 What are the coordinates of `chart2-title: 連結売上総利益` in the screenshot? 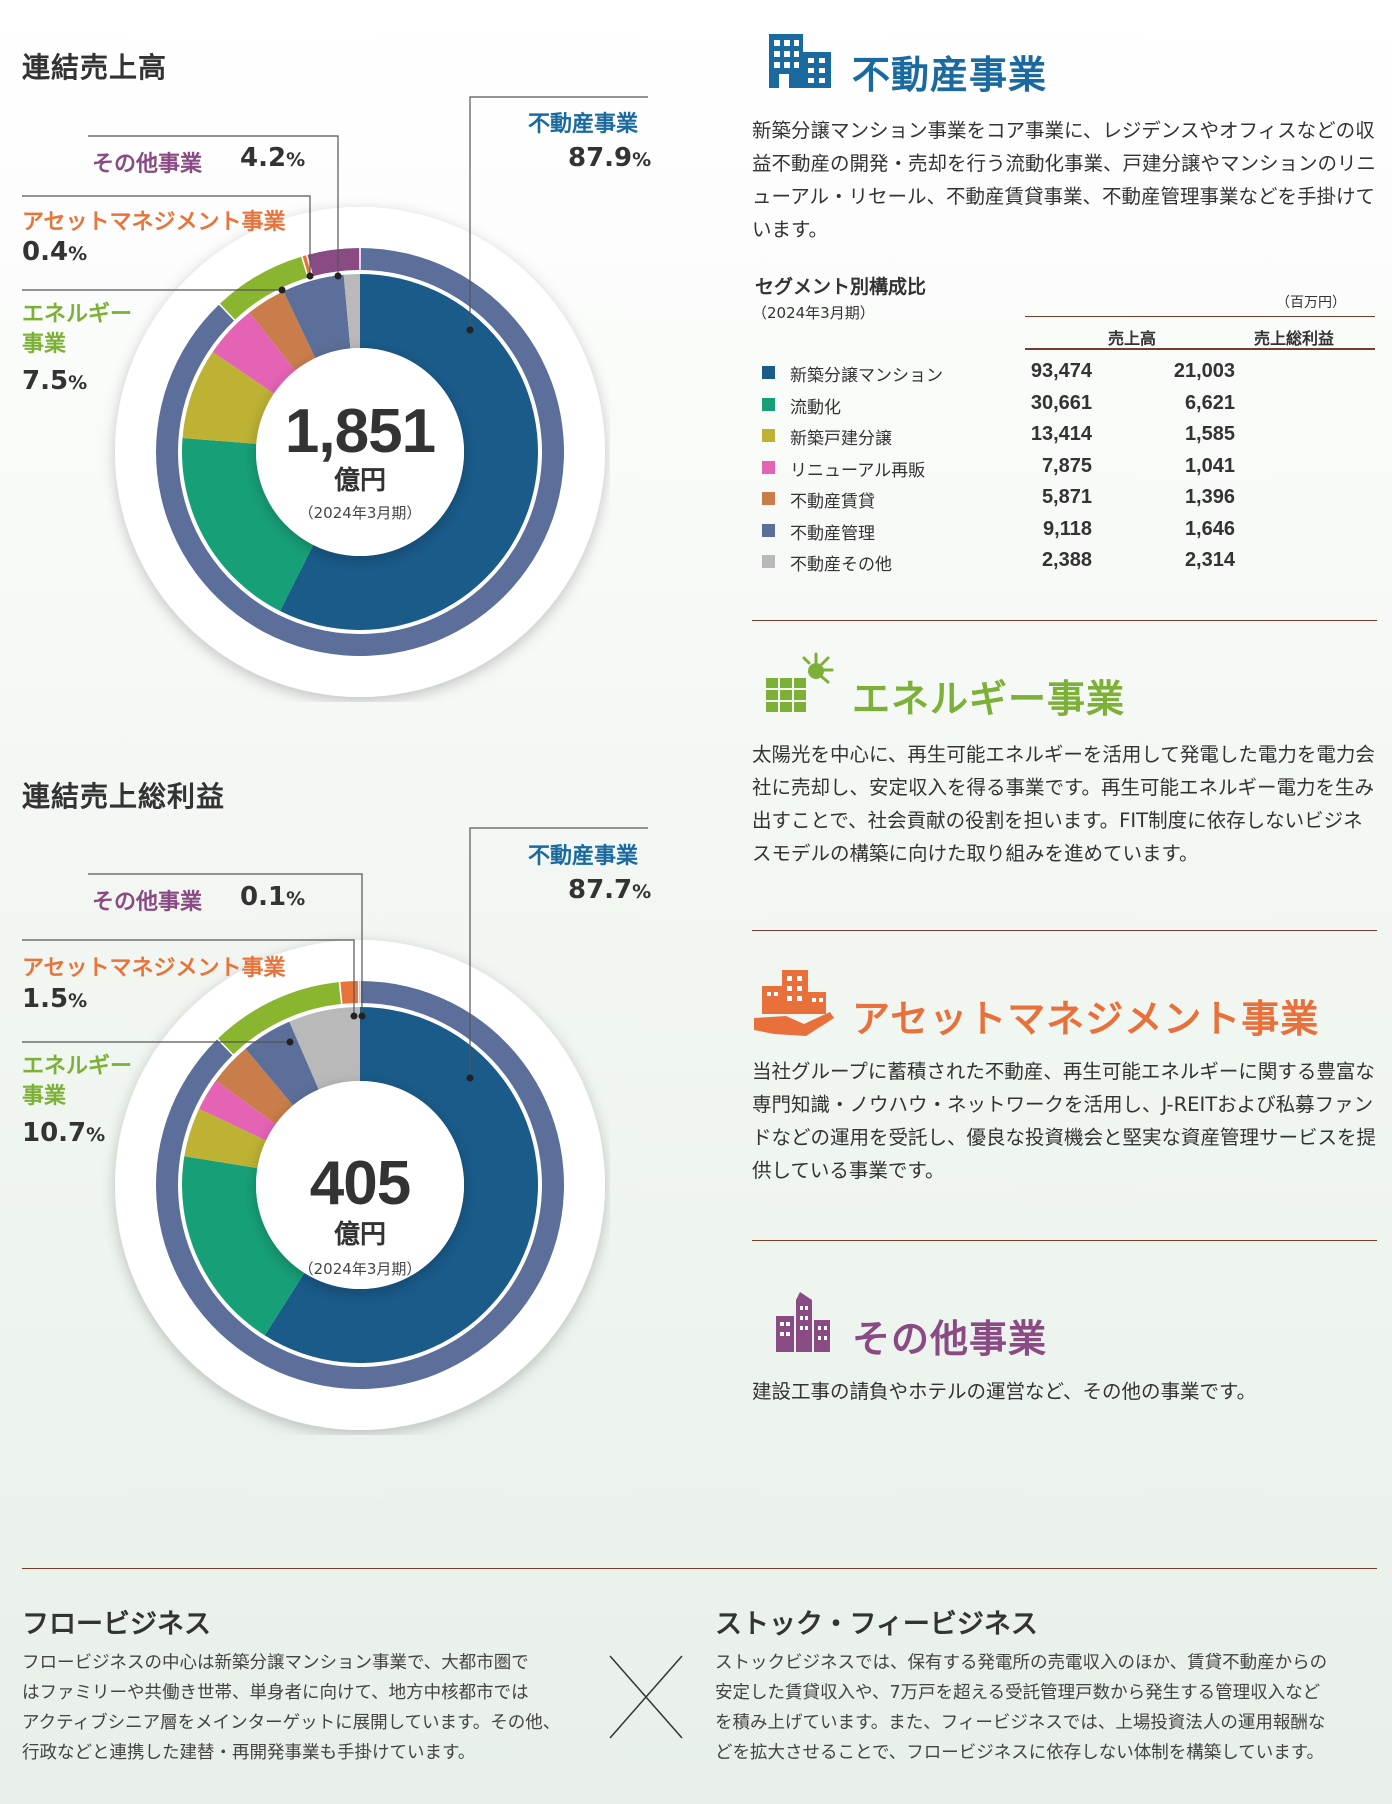 It's located at (124, 796).